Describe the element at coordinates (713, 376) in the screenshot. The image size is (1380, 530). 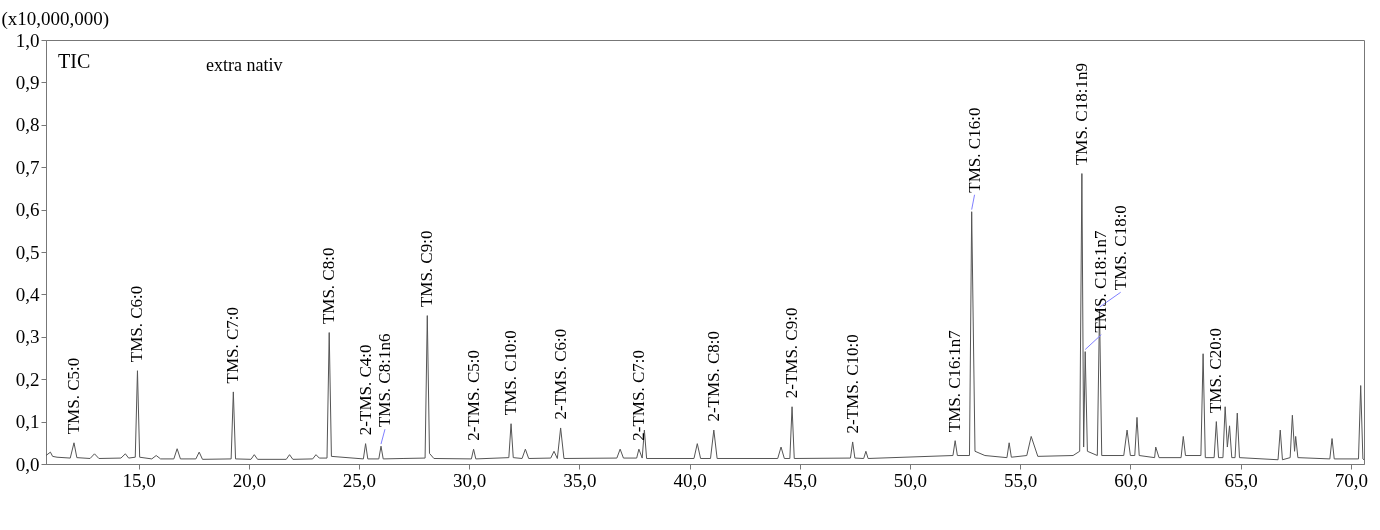
I see `annotation: 2-TMS. C8:0` at that location.